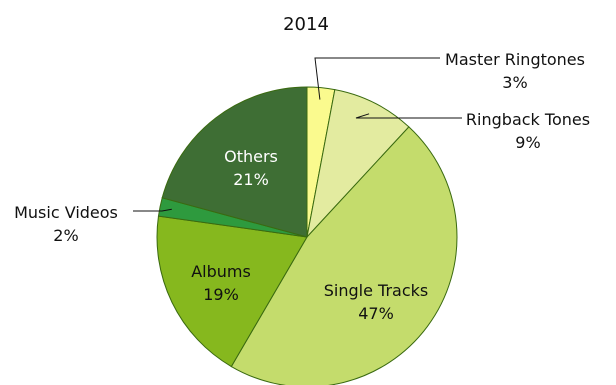 Image resolution: width=616 pixels, height=385 pixels. I want to click on leader-line-ringback-tones, so click(408, 116).